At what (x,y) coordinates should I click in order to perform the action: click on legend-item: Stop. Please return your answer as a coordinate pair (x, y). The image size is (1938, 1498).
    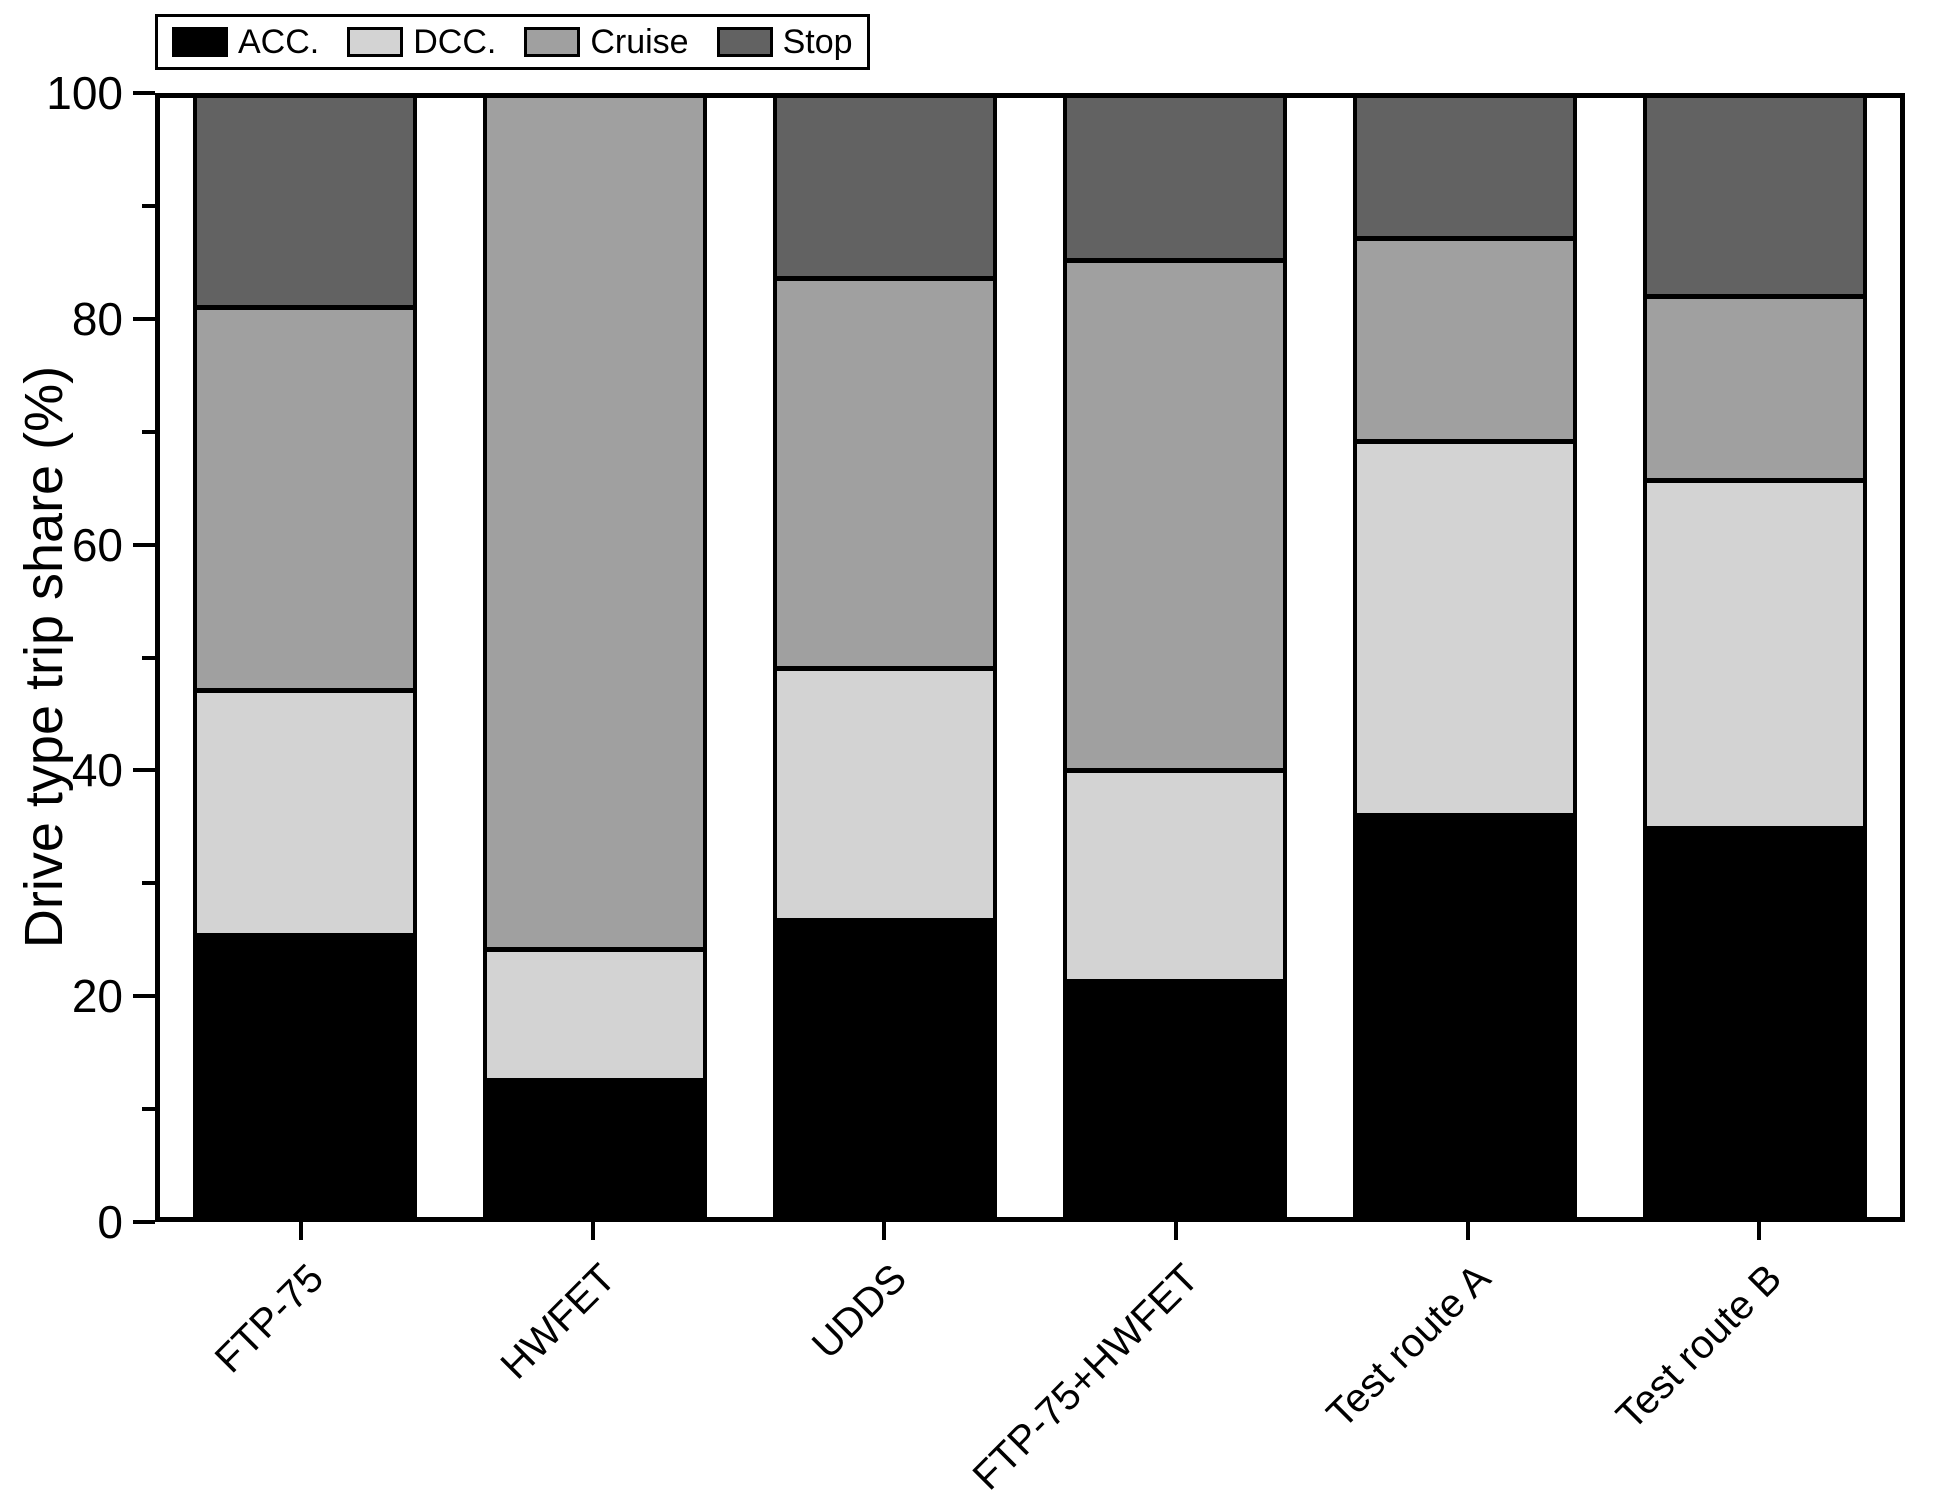
    Looking at the image, I should click on (784, 42).